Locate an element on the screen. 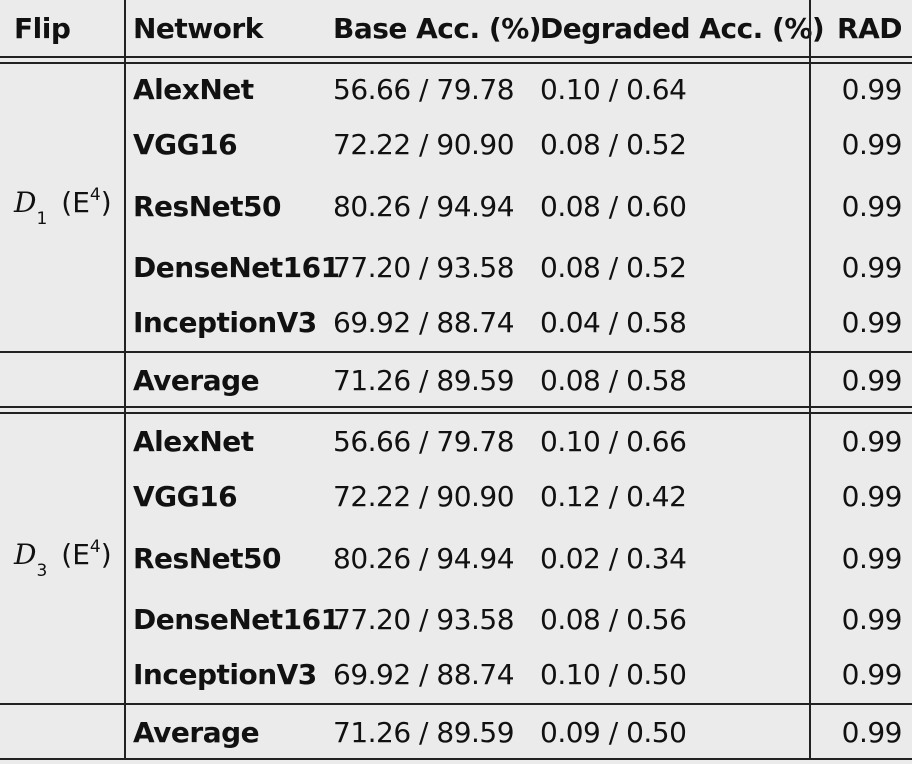 The image size is (912, 764). flip-label: D1 (E4) is located at coordinates (63, 207).